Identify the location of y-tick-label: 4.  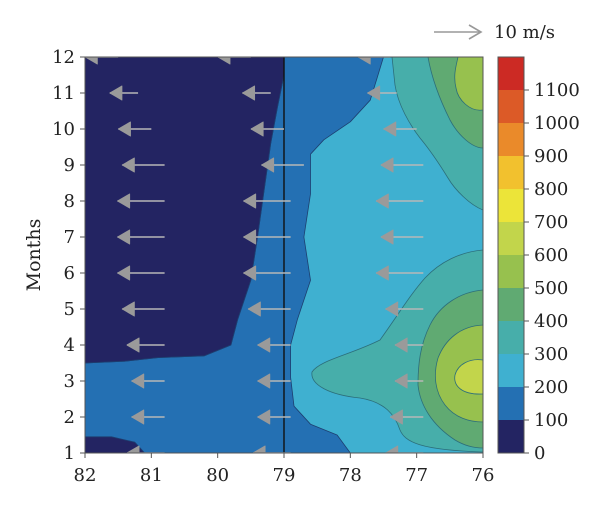
(69, 345).